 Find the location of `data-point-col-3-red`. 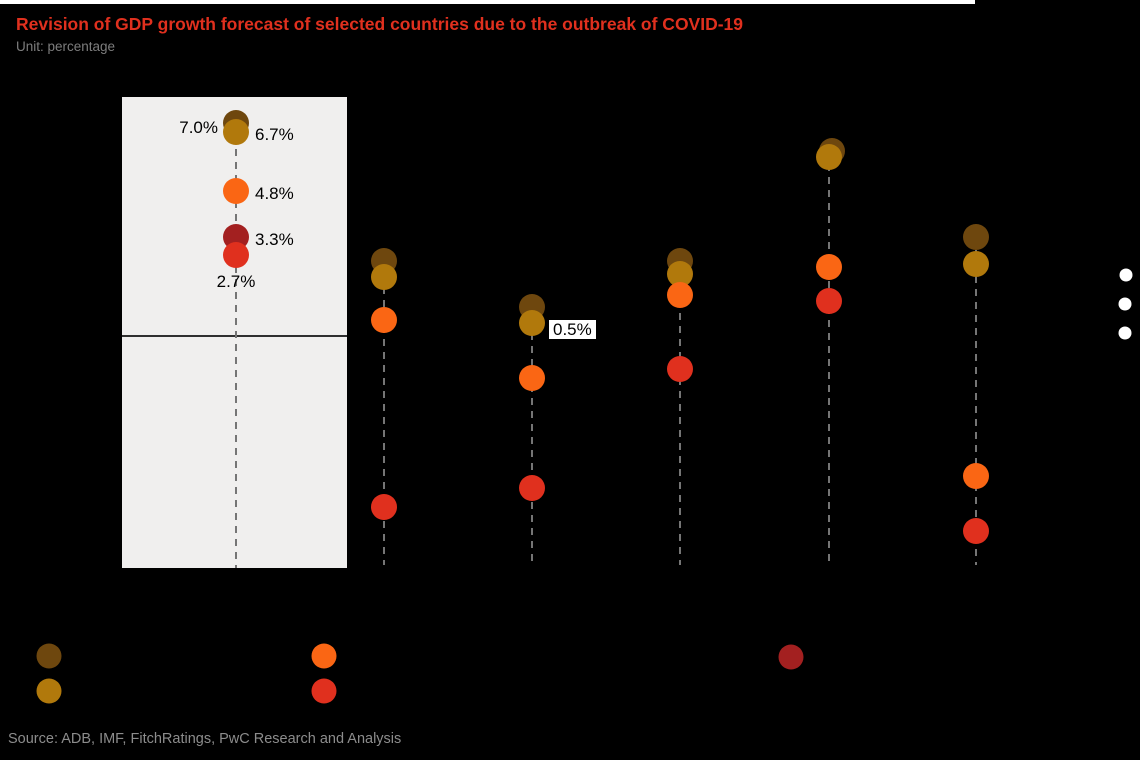

data-point-col-3-red is located at coordinates (532, 488).